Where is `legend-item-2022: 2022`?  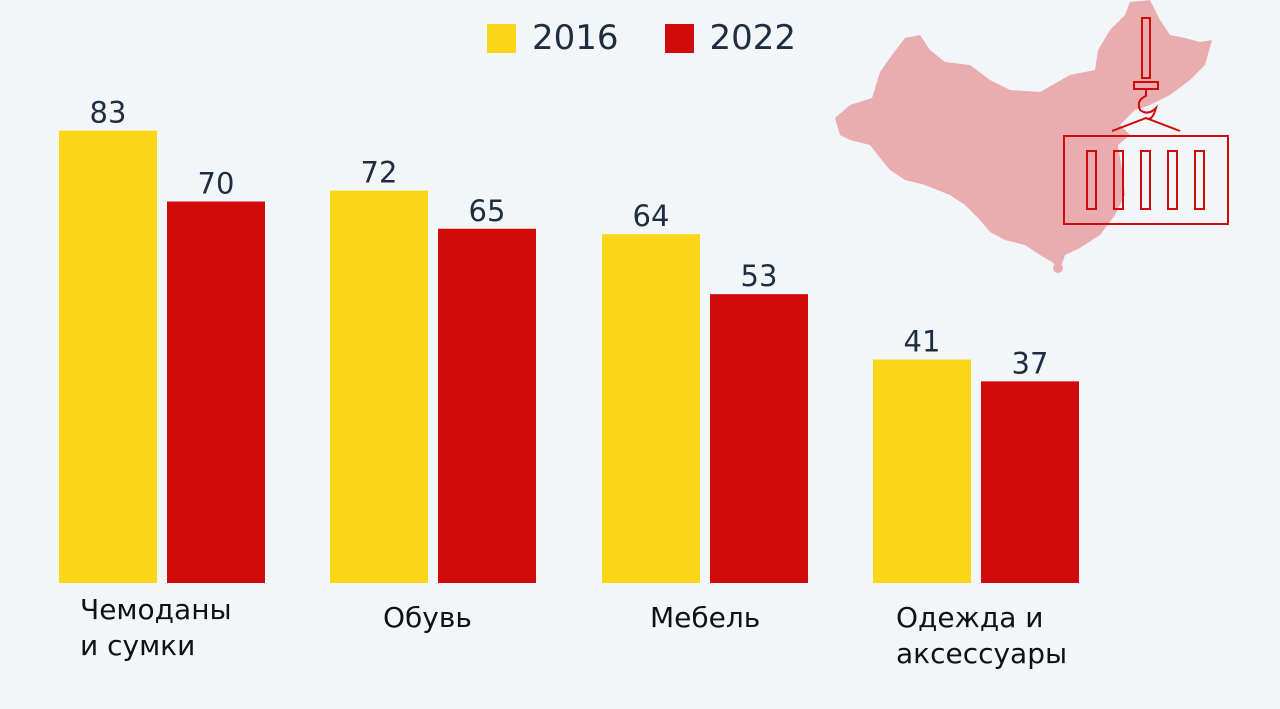 legend-item-2022: 2022 is located at coordinates (730, 38).